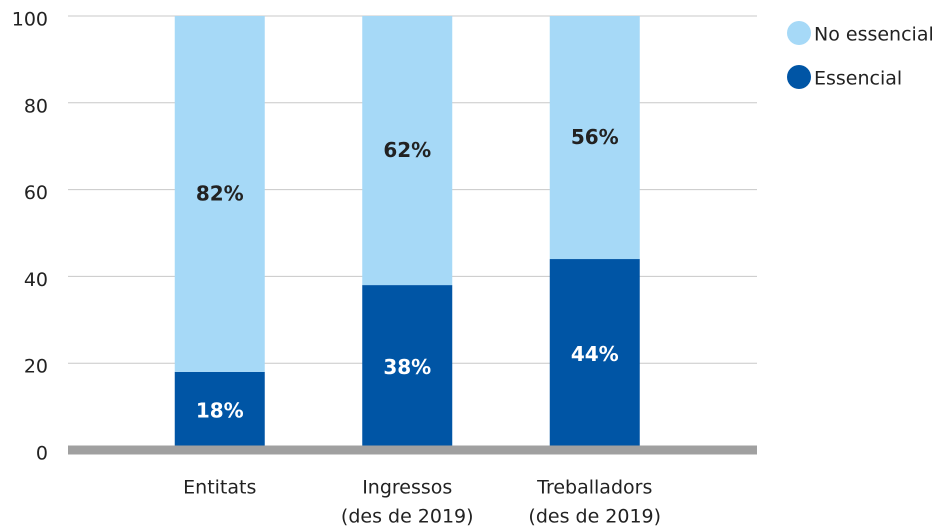  I want to click on x-tick-label: Entitats, so click(219, 488).